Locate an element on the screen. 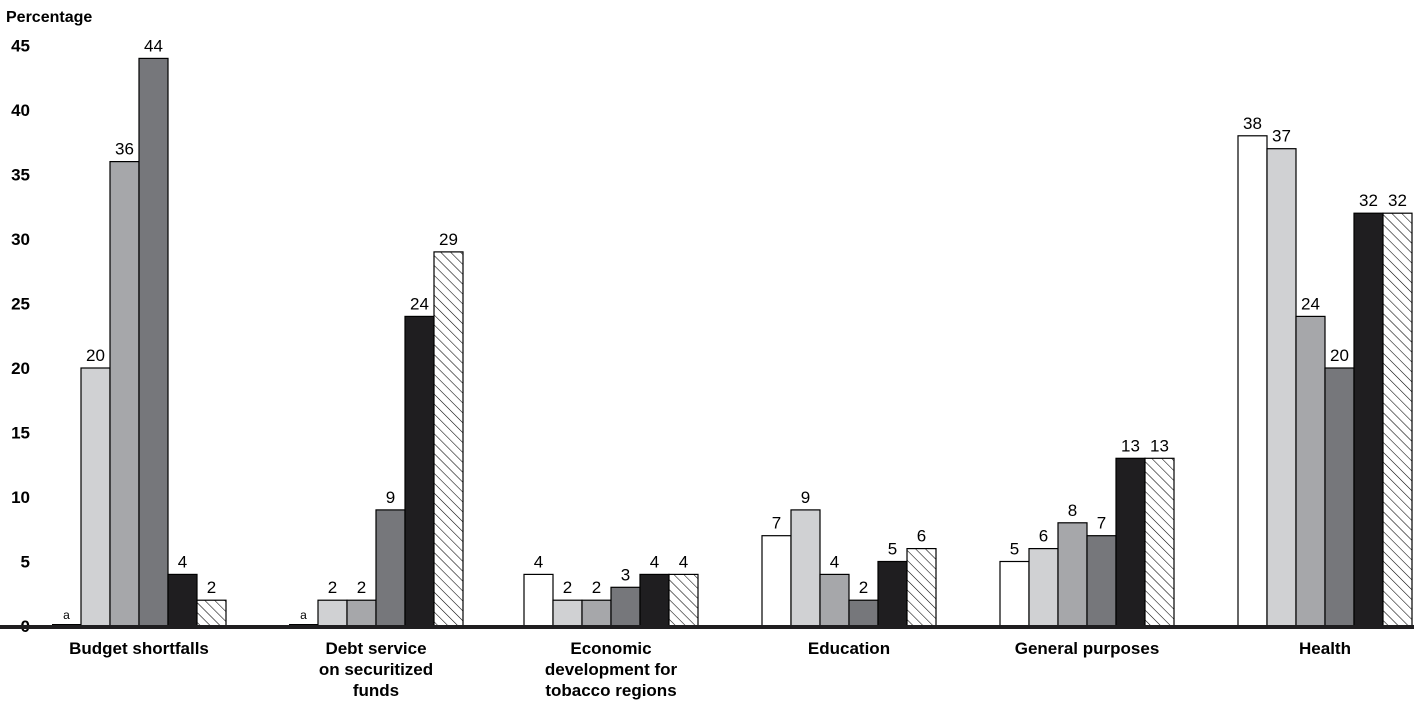 Image resolution: width=1420 pixels, height=706 pixels. x-axis-baseline is located at coordinates (707, 627).